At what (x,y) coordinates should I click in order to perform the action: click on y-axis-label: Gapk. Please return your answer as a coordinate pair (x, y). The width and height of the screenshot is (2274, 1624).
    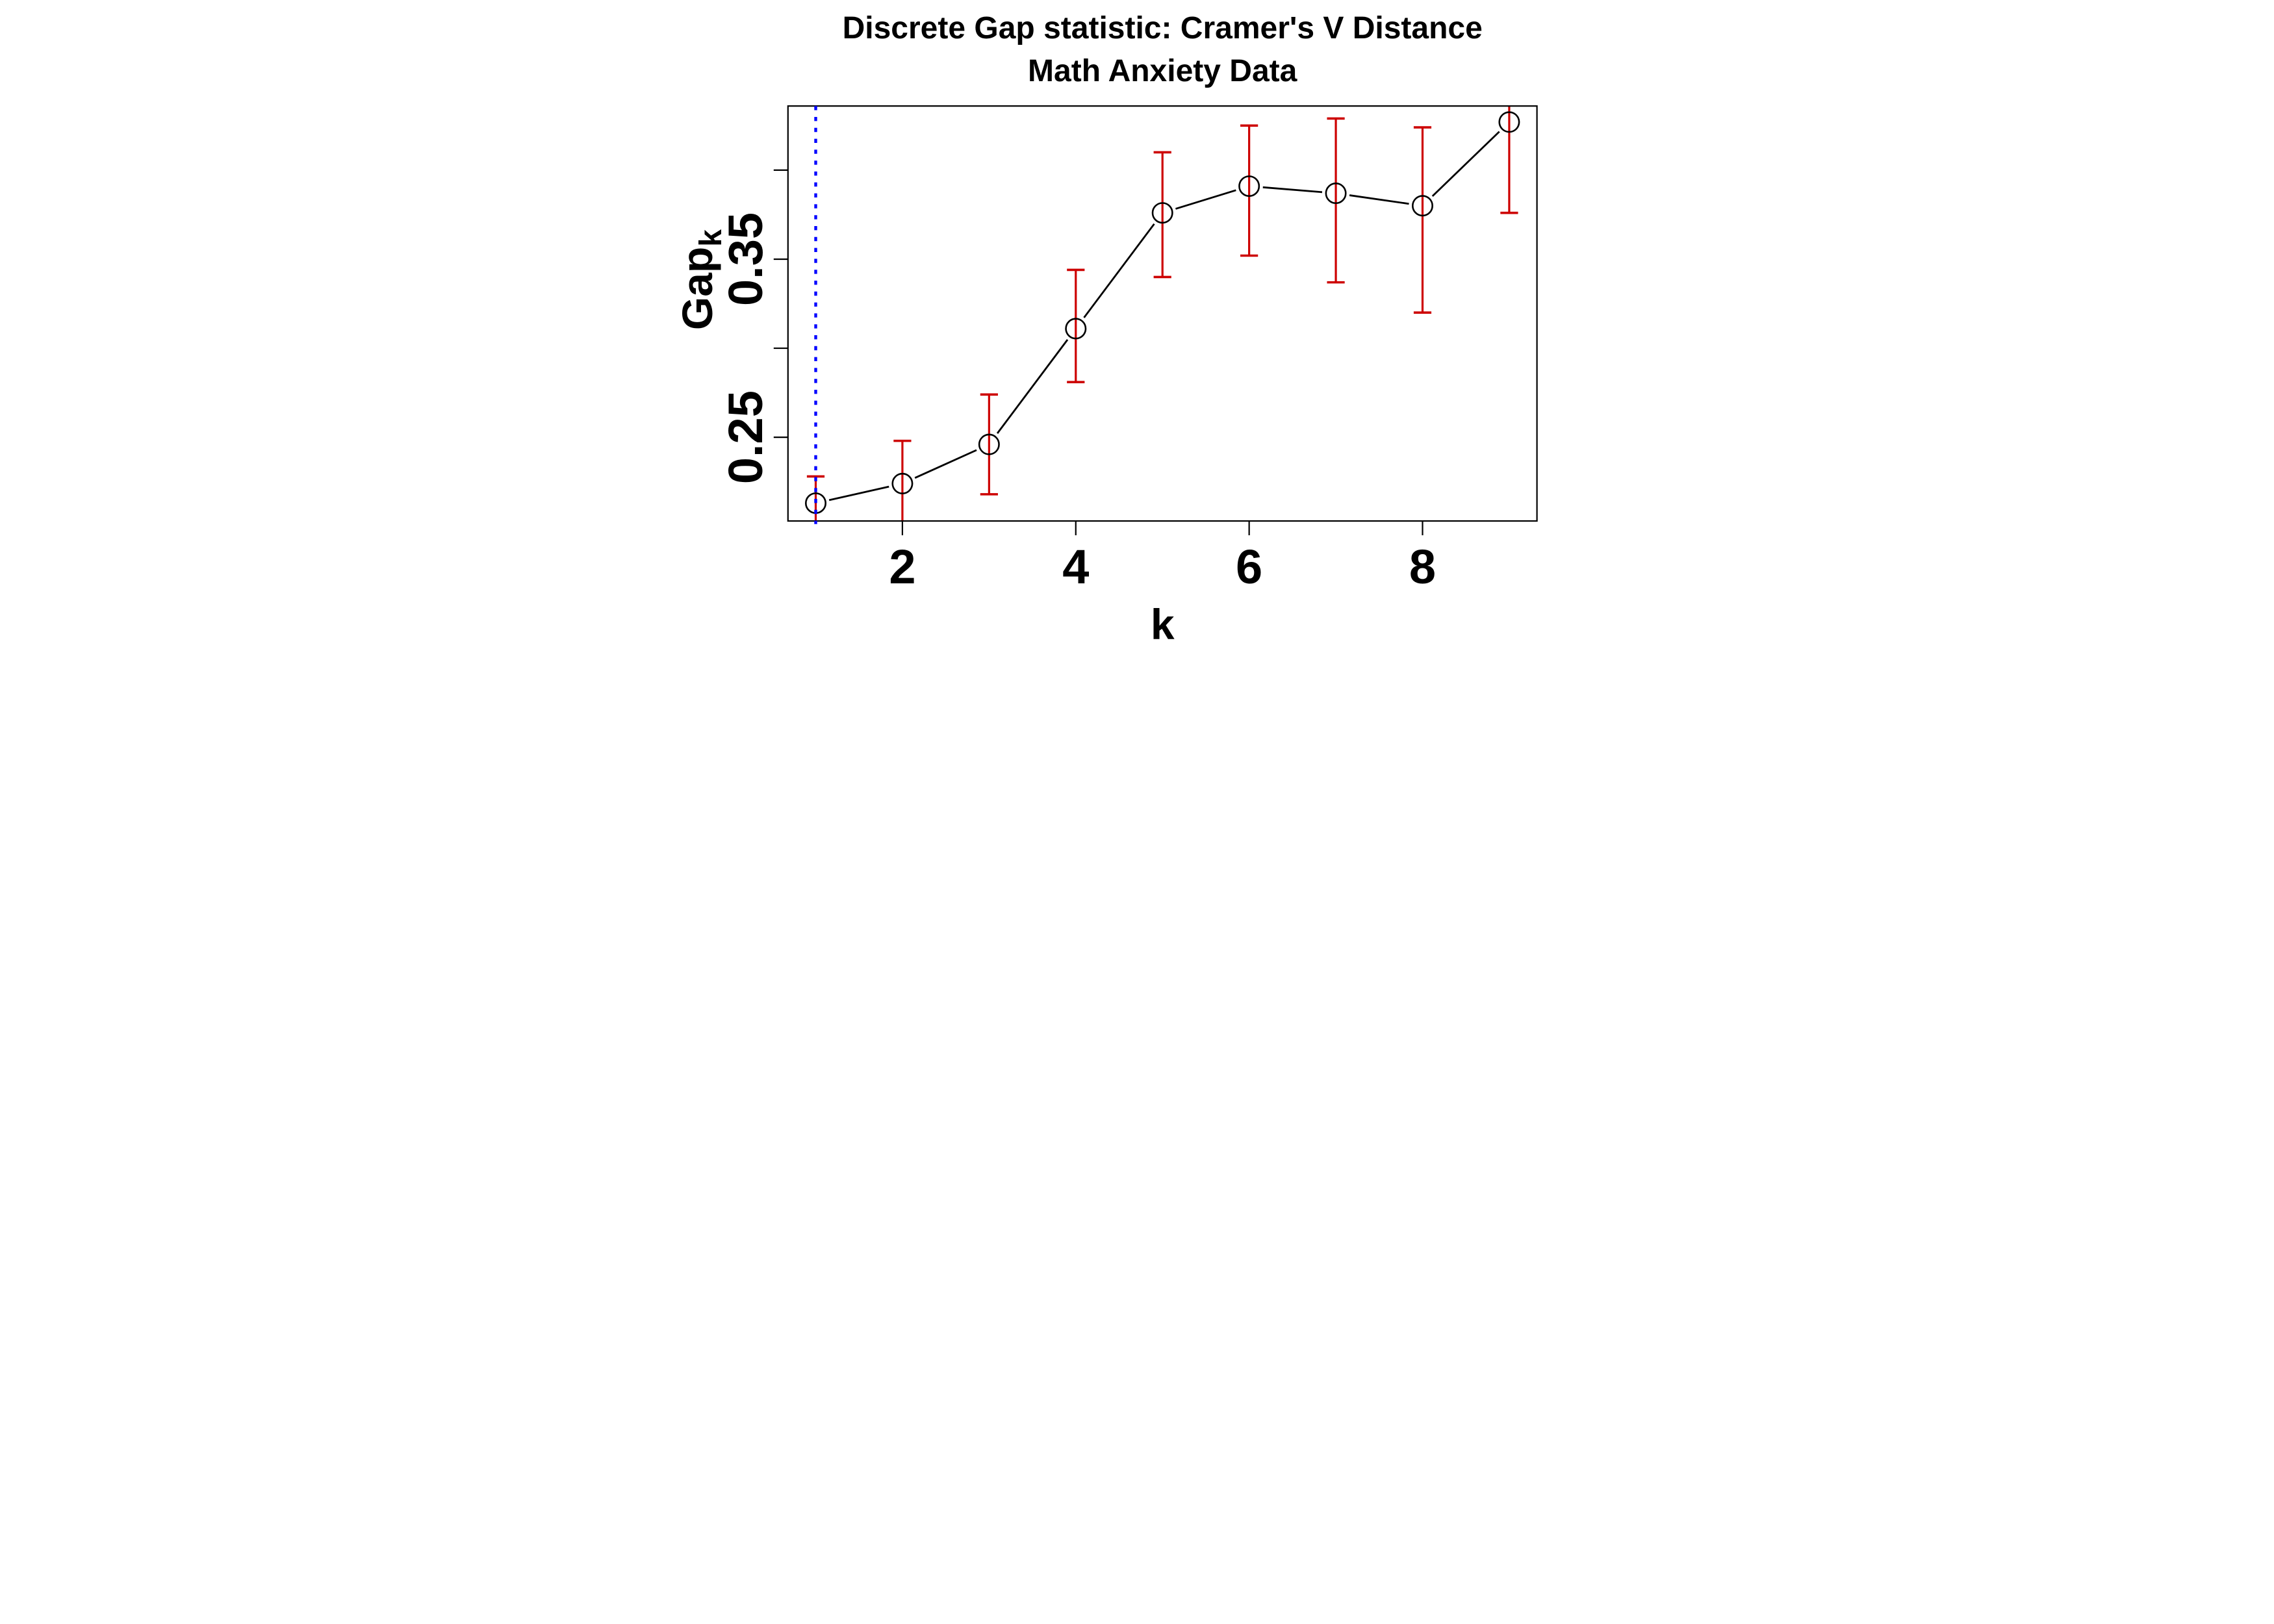
    Looking at the image, I should click on (705, 279).